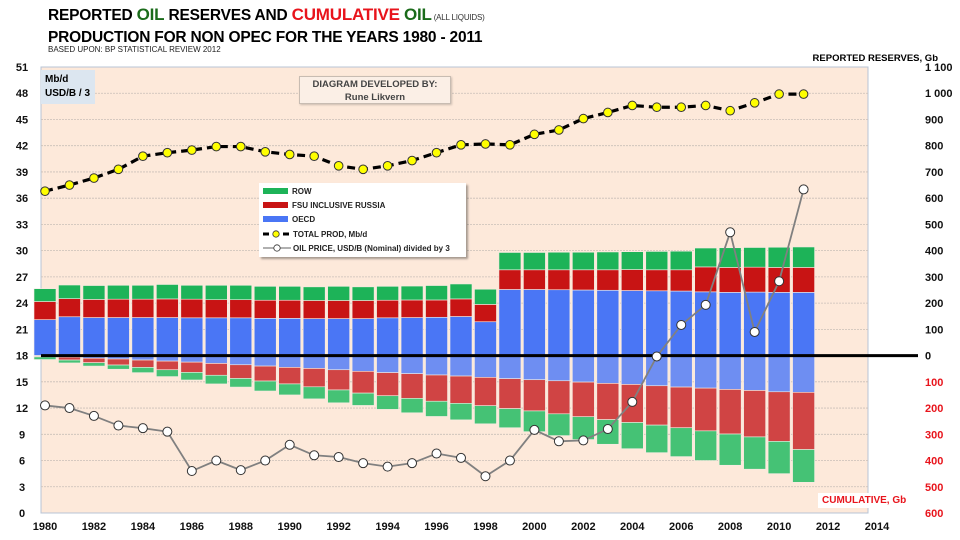  What do you see at coordinates (779, 527) in the screenshot?
I see `x-tick-label: 2010` at bounding box center [779, 527].